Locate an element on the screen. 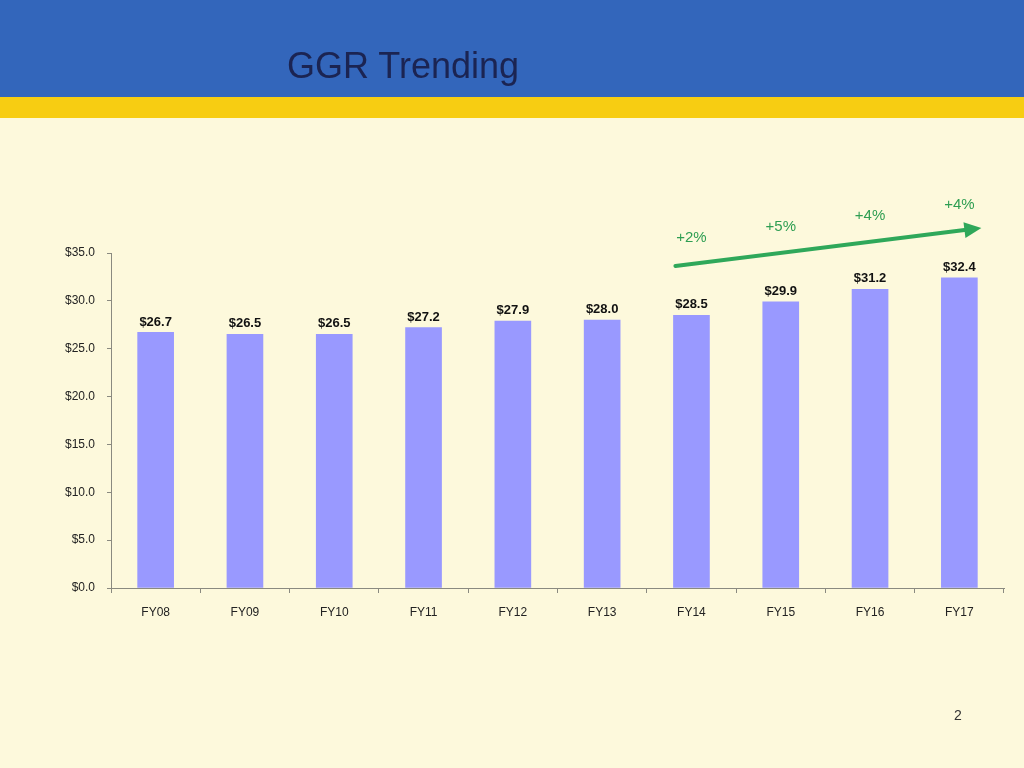 The height and width of the screenshot is (768, 1024). x-tick-label: FY08 is located at coordinates (156, 611).